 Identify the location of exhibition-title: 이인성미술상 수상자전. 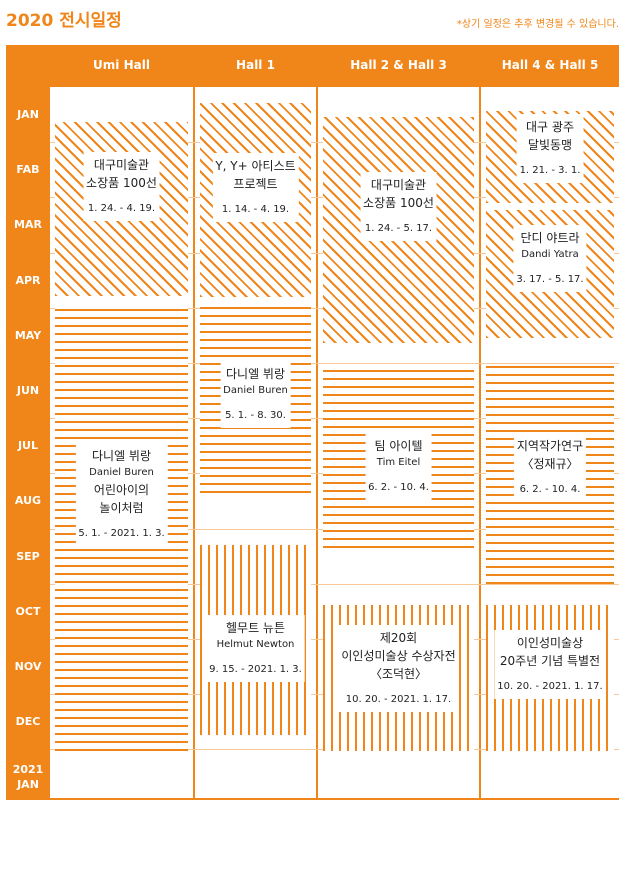
(398, 656).